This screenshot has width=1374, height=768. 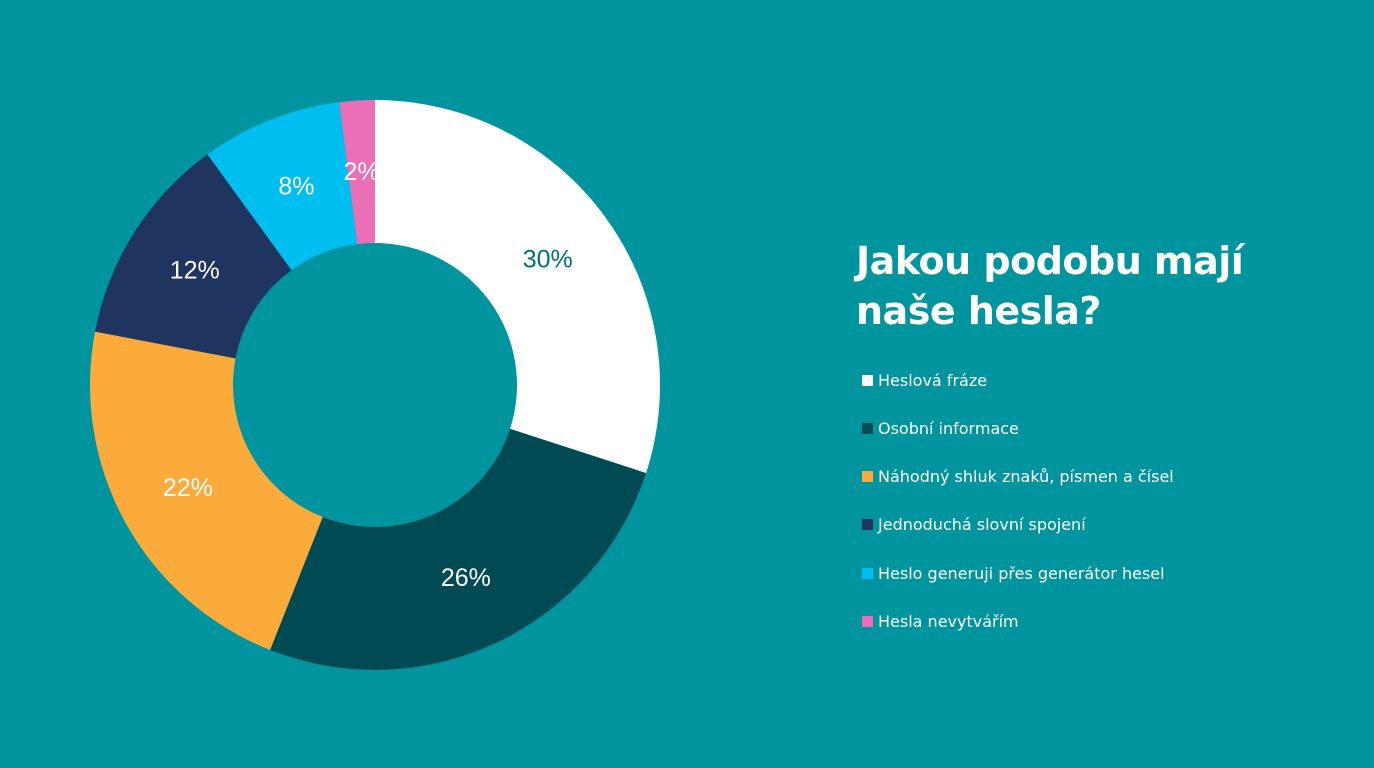 What do you see at coordinates (548, 260) in the screenshot?
I see `data-label: 30%` at bounding box center [548, 260].